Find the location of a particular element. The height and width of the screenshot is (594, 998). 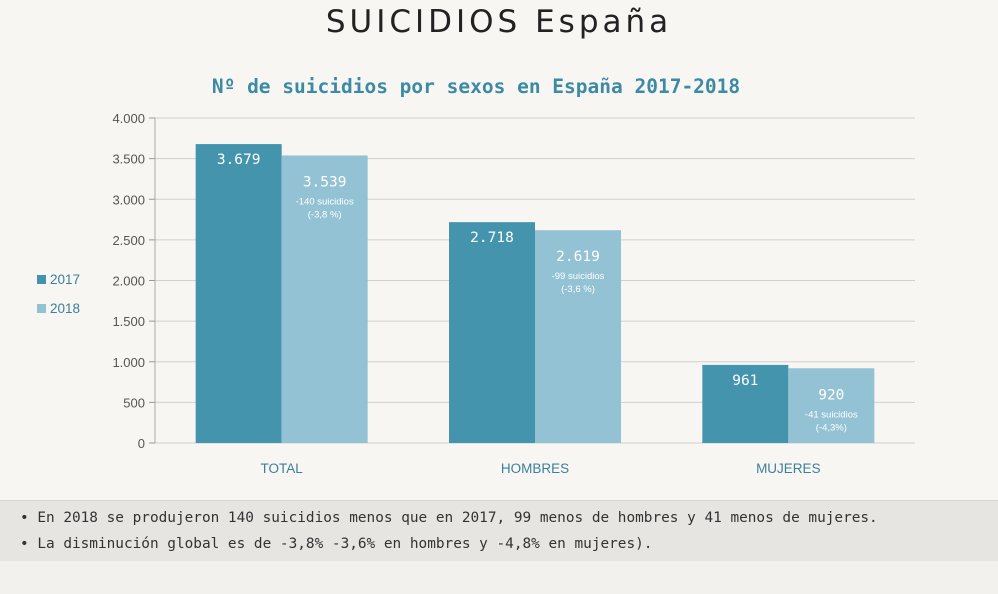

annotation-line-1: -41 suicidios is located at coordinates (831, 414).